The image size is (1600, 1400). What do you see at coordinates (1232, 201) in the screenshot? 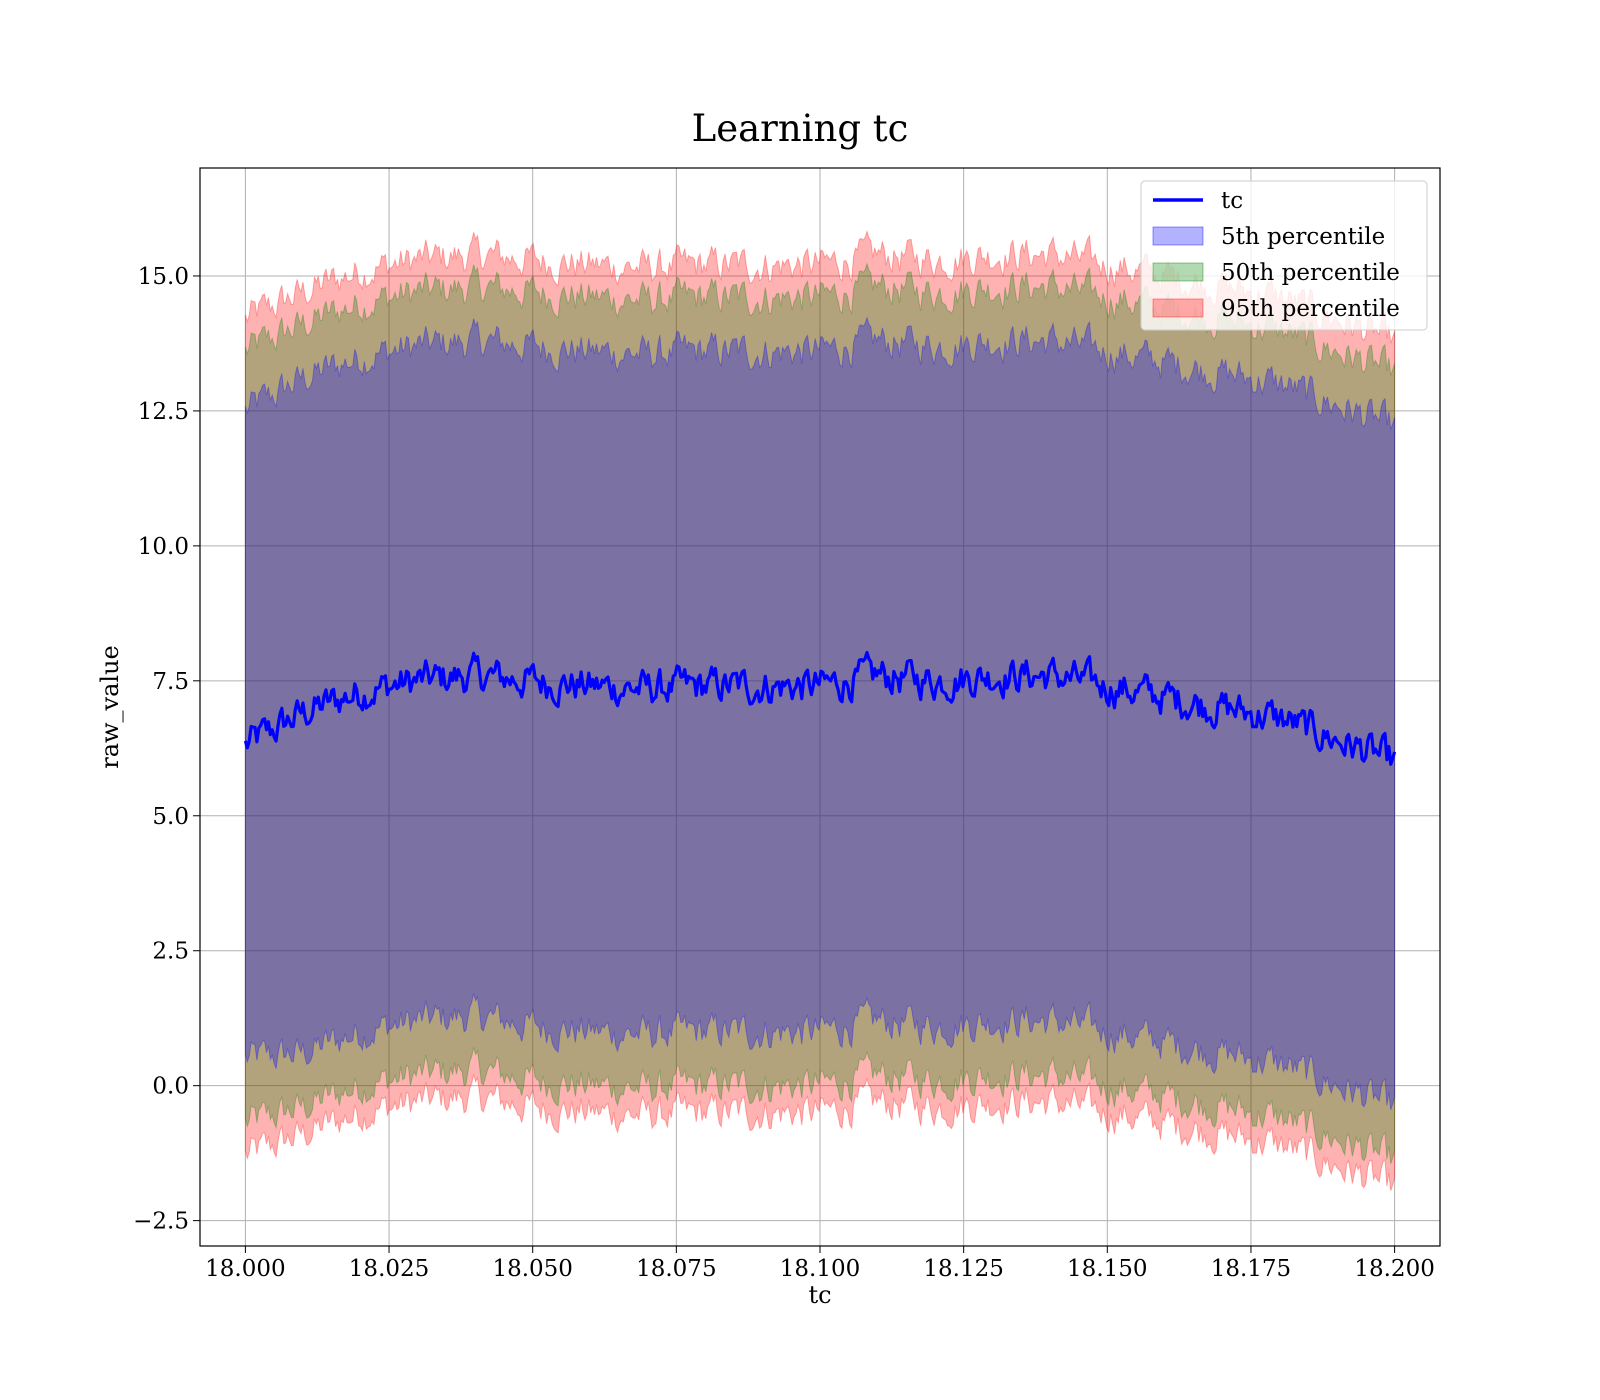
I see `legend-label-tc: tc` at bounding box center [1232, 201].